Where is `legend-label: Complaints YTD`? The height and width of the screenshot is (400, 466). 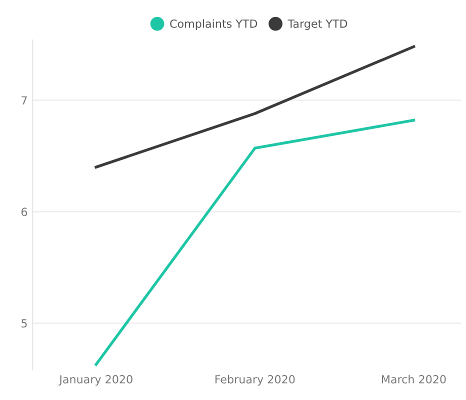 legend-label: Complaints YTD is located at coordinates (214, 24).